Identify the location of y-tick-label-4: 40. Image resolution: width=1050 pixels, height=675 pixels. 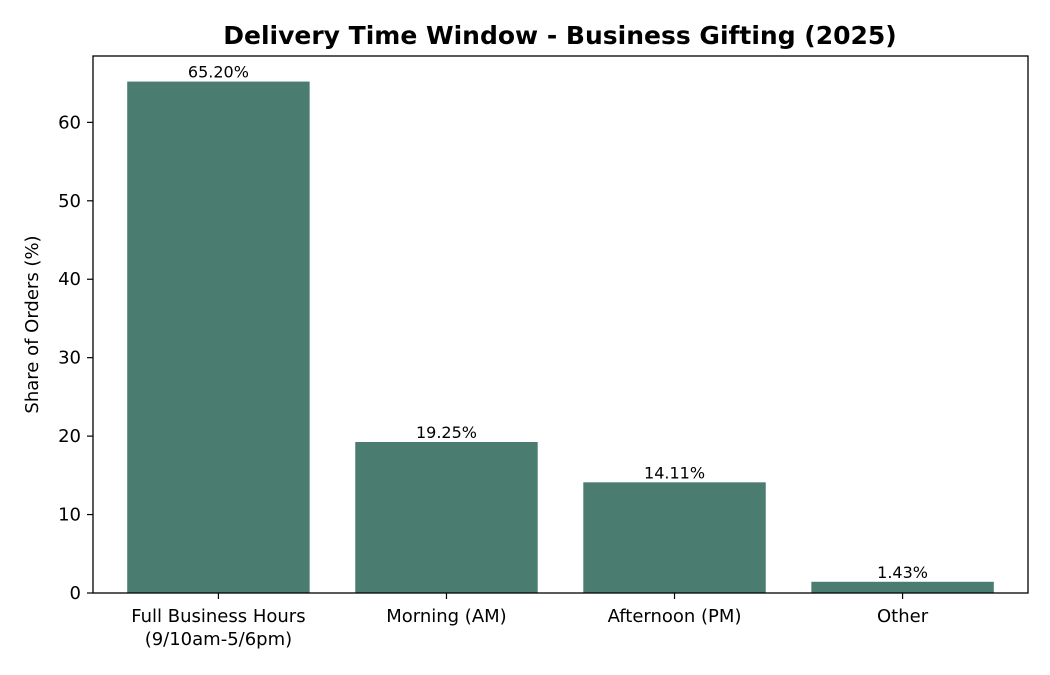
(69, 279).